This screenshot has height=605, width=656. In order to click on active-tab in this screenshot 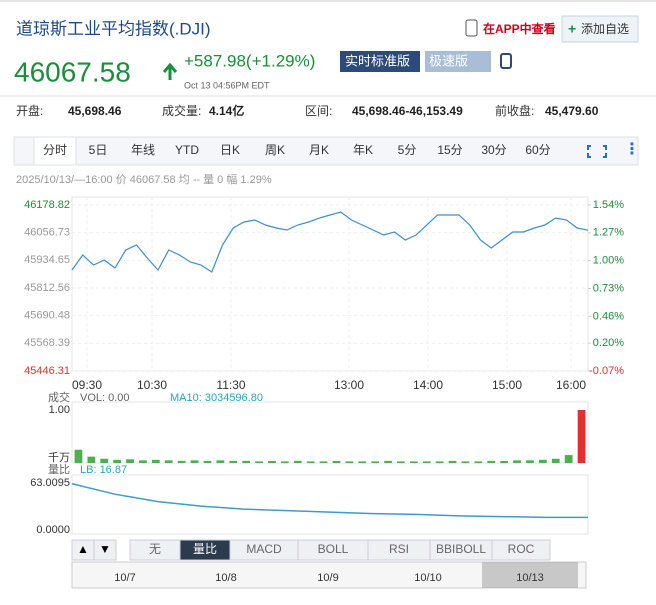, I will do `click(55, 151)`.